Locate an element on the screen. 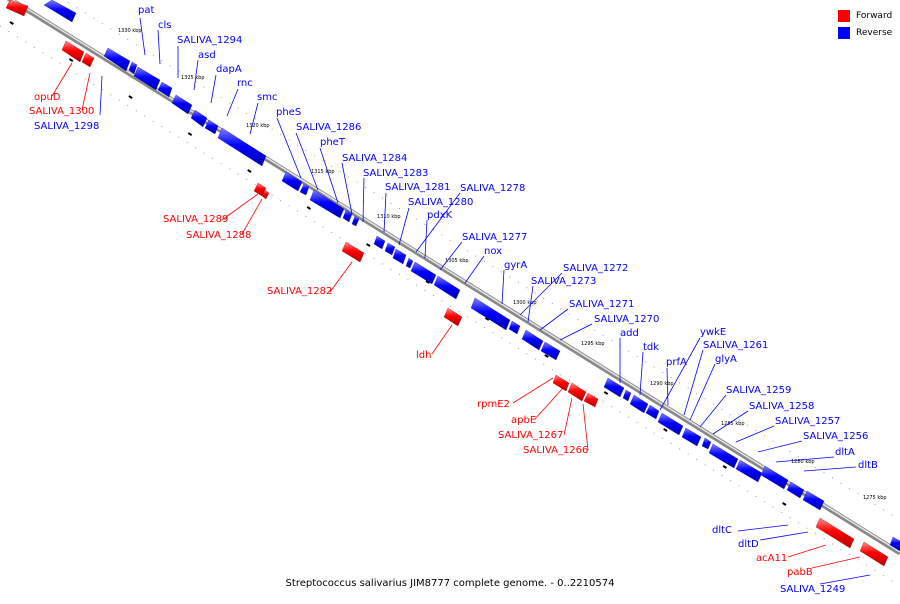 This screenshot has width=900, height=604. gene-label: SALIVA_1259 is located at coordinates (758, 390).